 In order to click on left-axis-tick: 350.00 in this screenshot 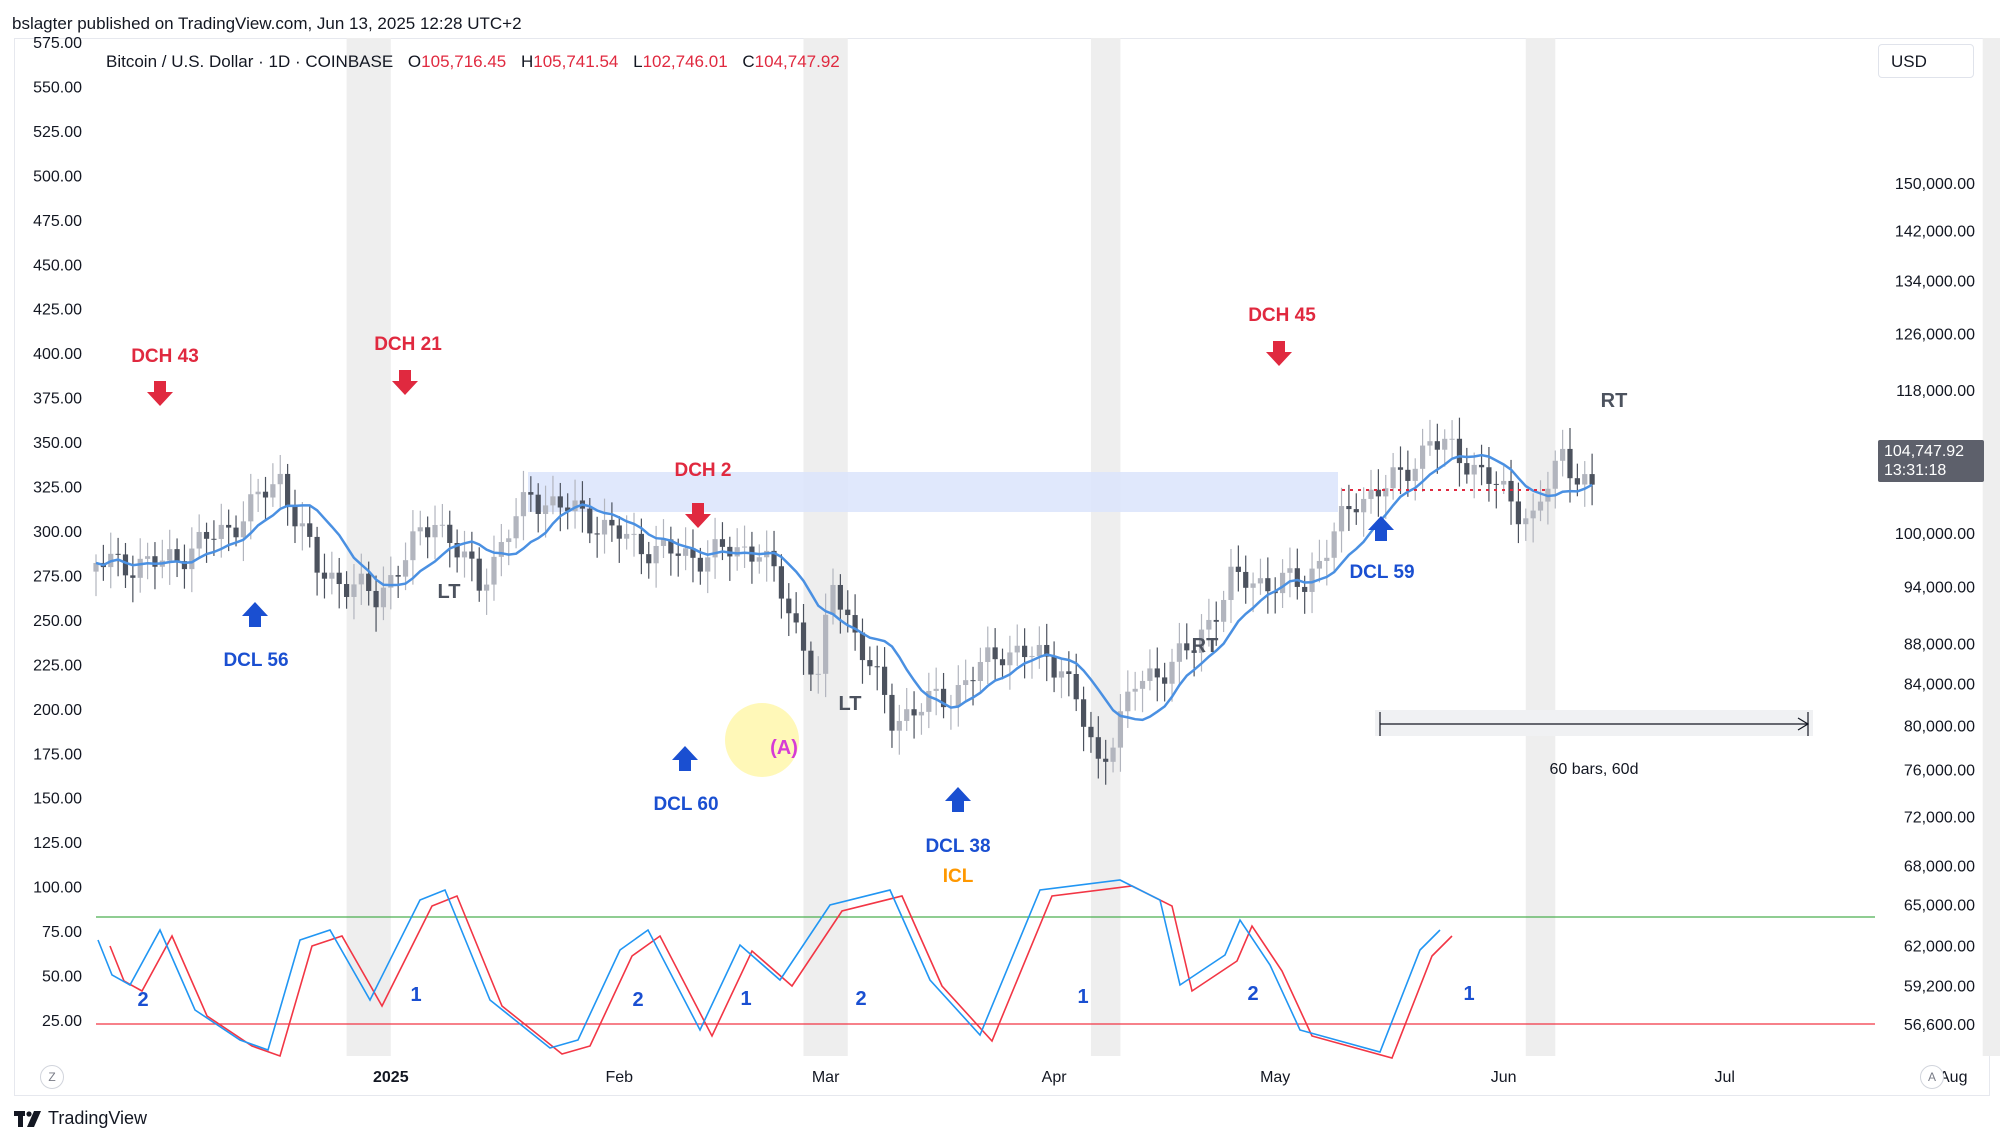, I will do `click(57, 443)`.